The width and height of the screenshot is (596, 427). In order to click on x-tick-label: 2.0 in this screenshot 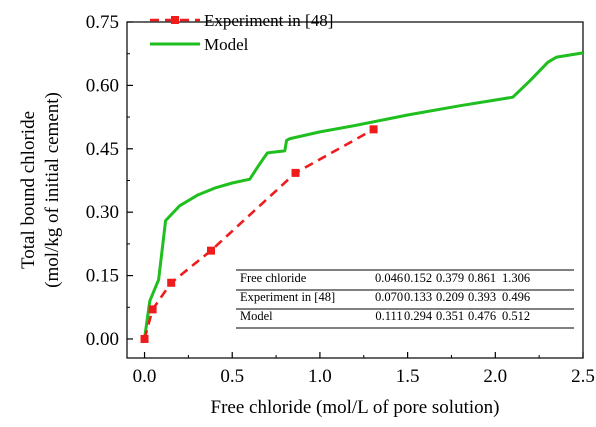, I will do `click(495, 376)`.